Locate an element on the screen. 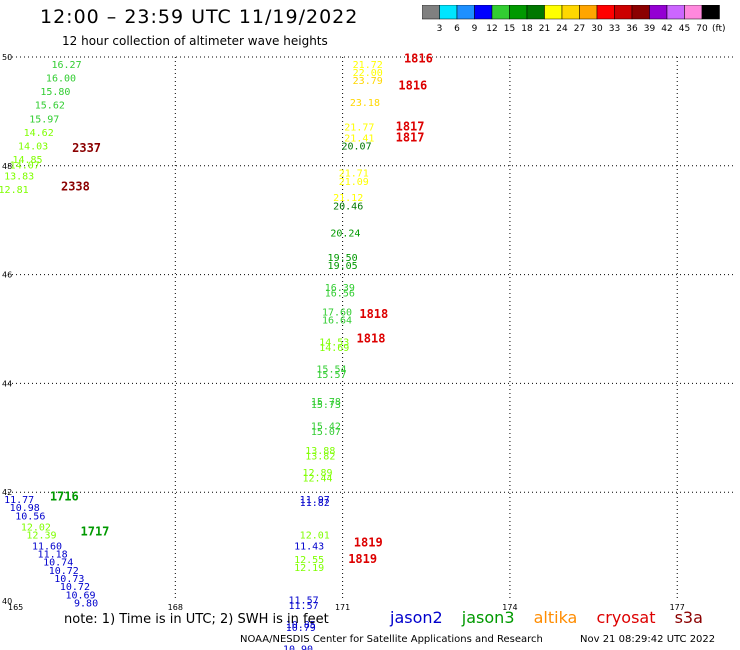  legend-altika: altika is located at coordinates (555, 617).